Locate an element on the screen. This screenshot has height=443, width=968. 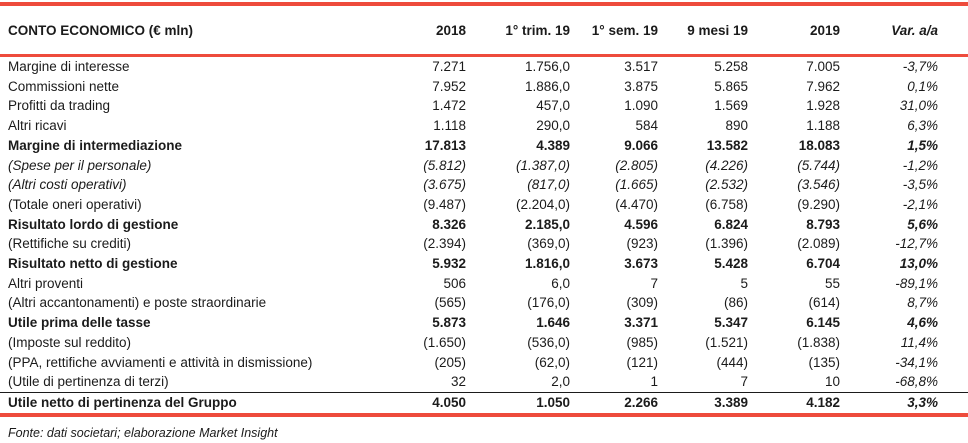
row-value: 457,0 is located at coordinates (553, 106).